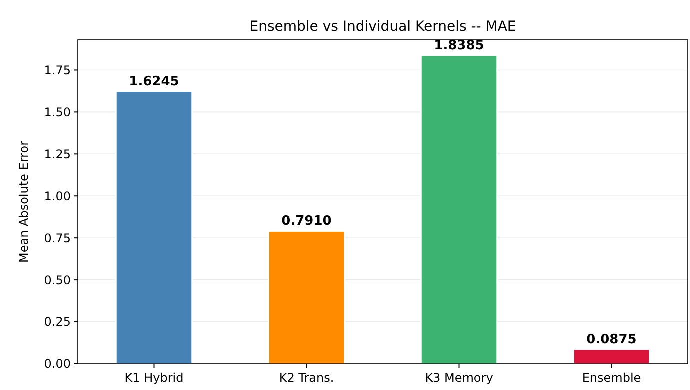 Image resolution: width=690 pixels, height=390 pixels. Describe the element at coordinates (57, 364) in the screenshot. I see `y-tick-label: 0.00` at that location.